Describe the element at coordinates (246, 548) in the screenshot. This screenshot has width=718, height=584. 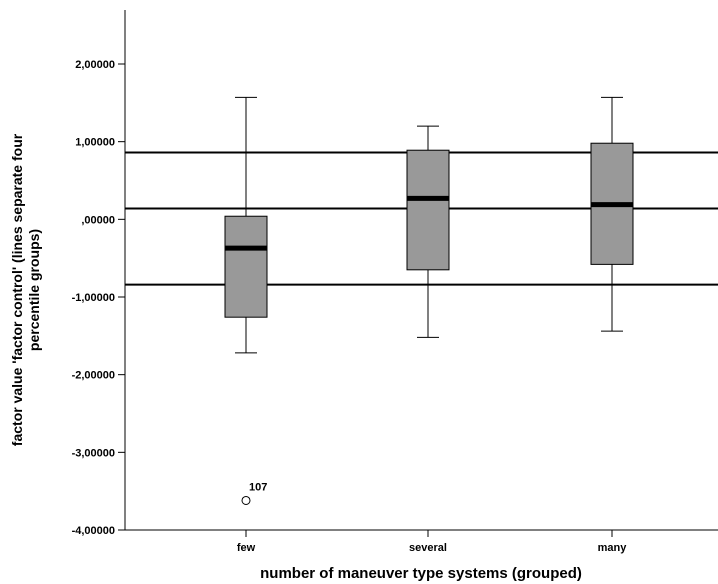
I see `x-tick-label: few` at that location.